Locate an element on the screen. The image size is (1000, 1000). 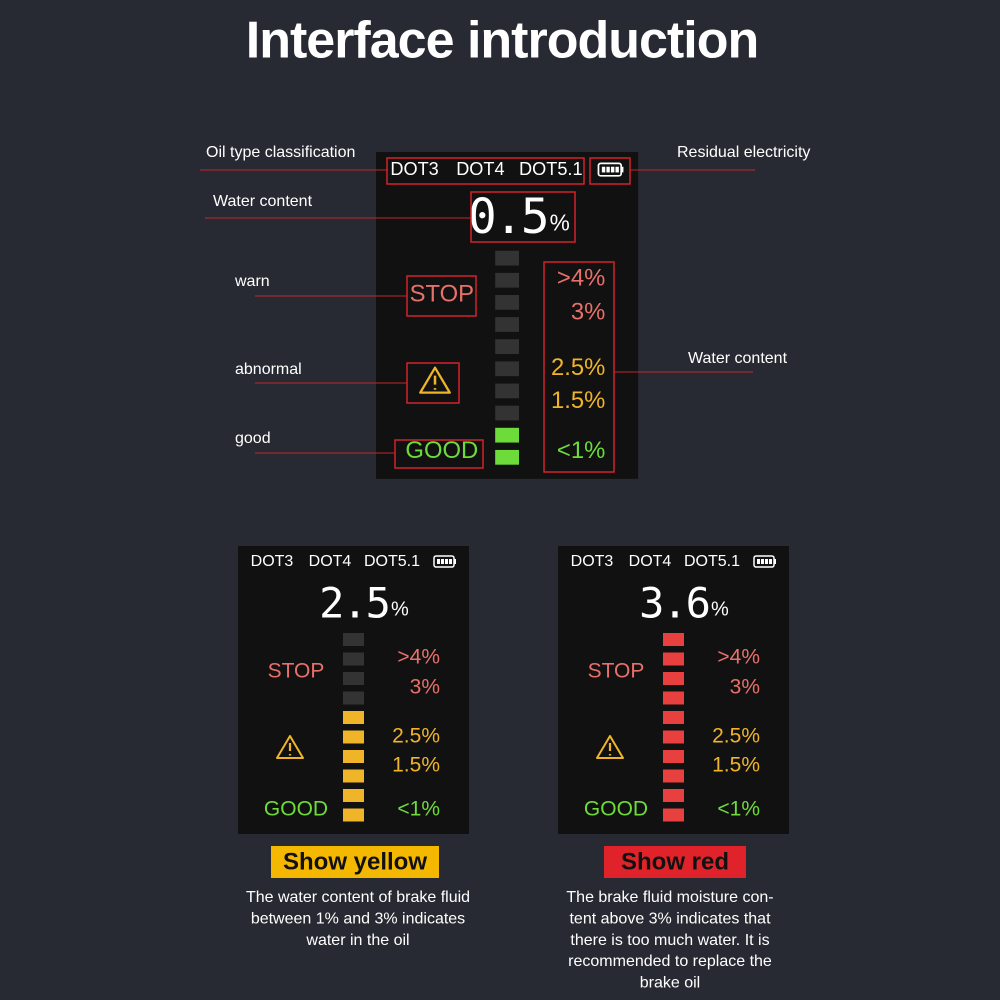
reading: 2.5 is located at coordinates (354, 603).